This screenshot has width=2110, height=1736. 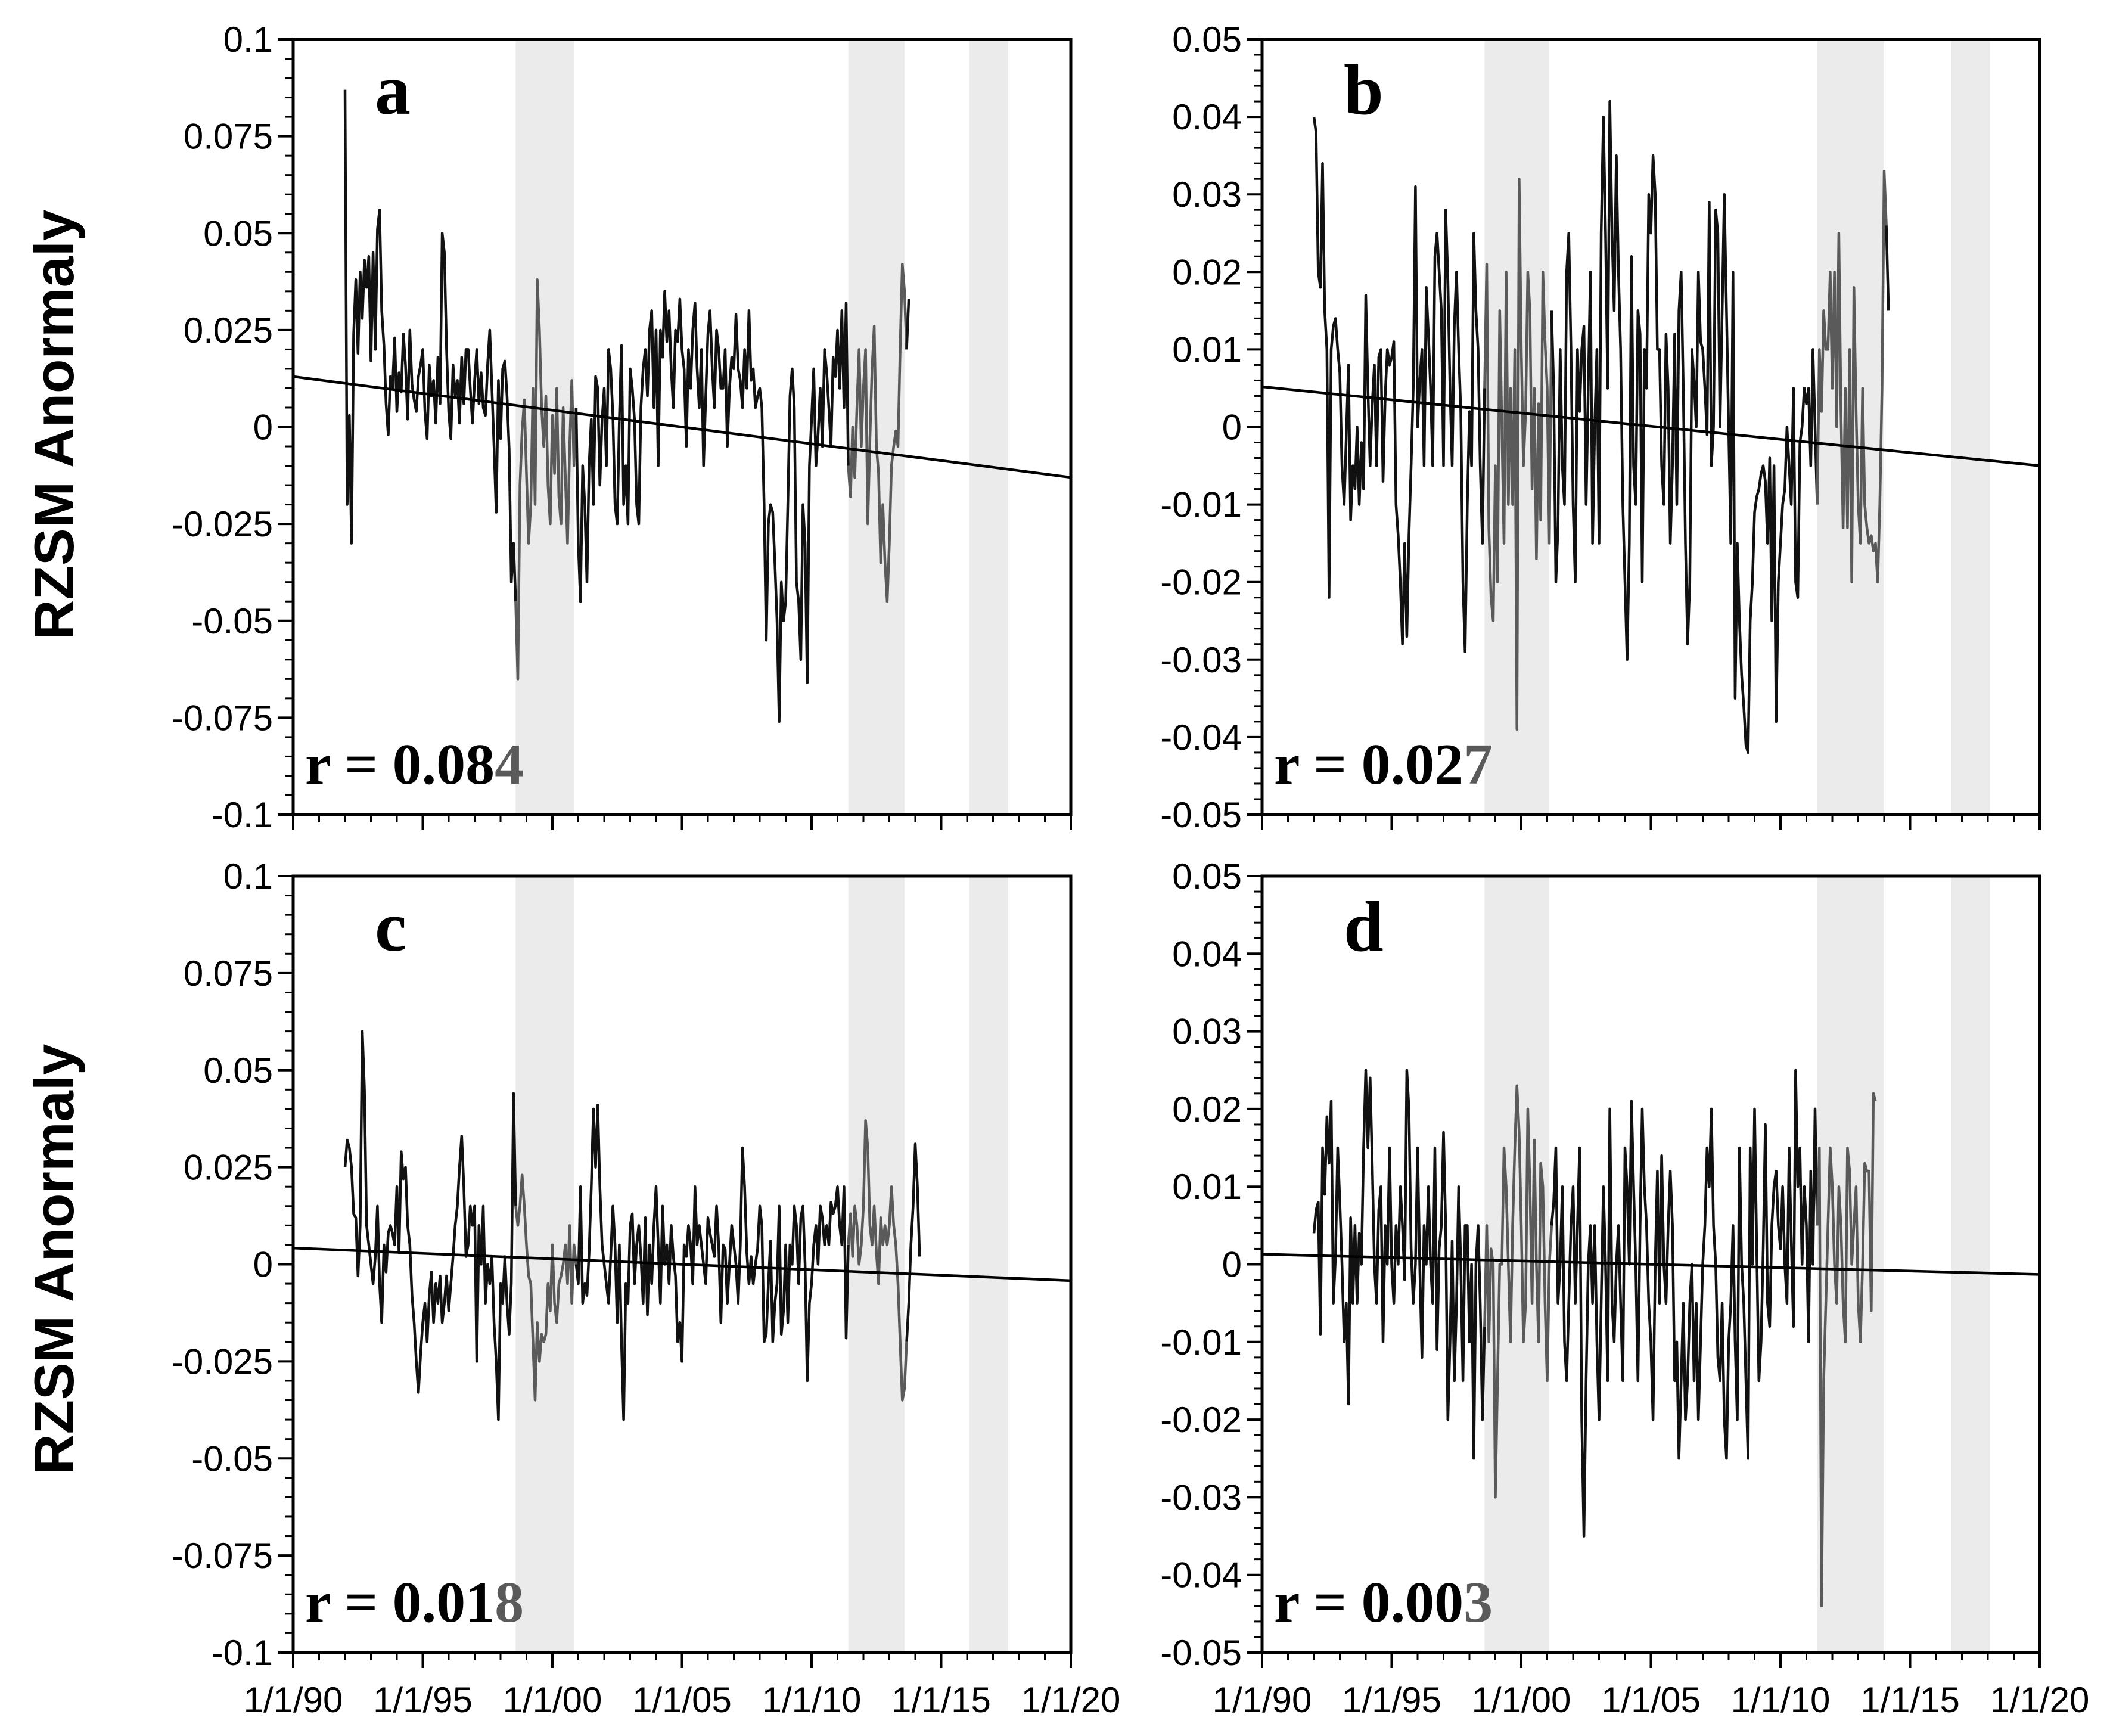 I want to click on panel-d-x-tick-label: 1/1/05, so click(x=1651, y=1700).